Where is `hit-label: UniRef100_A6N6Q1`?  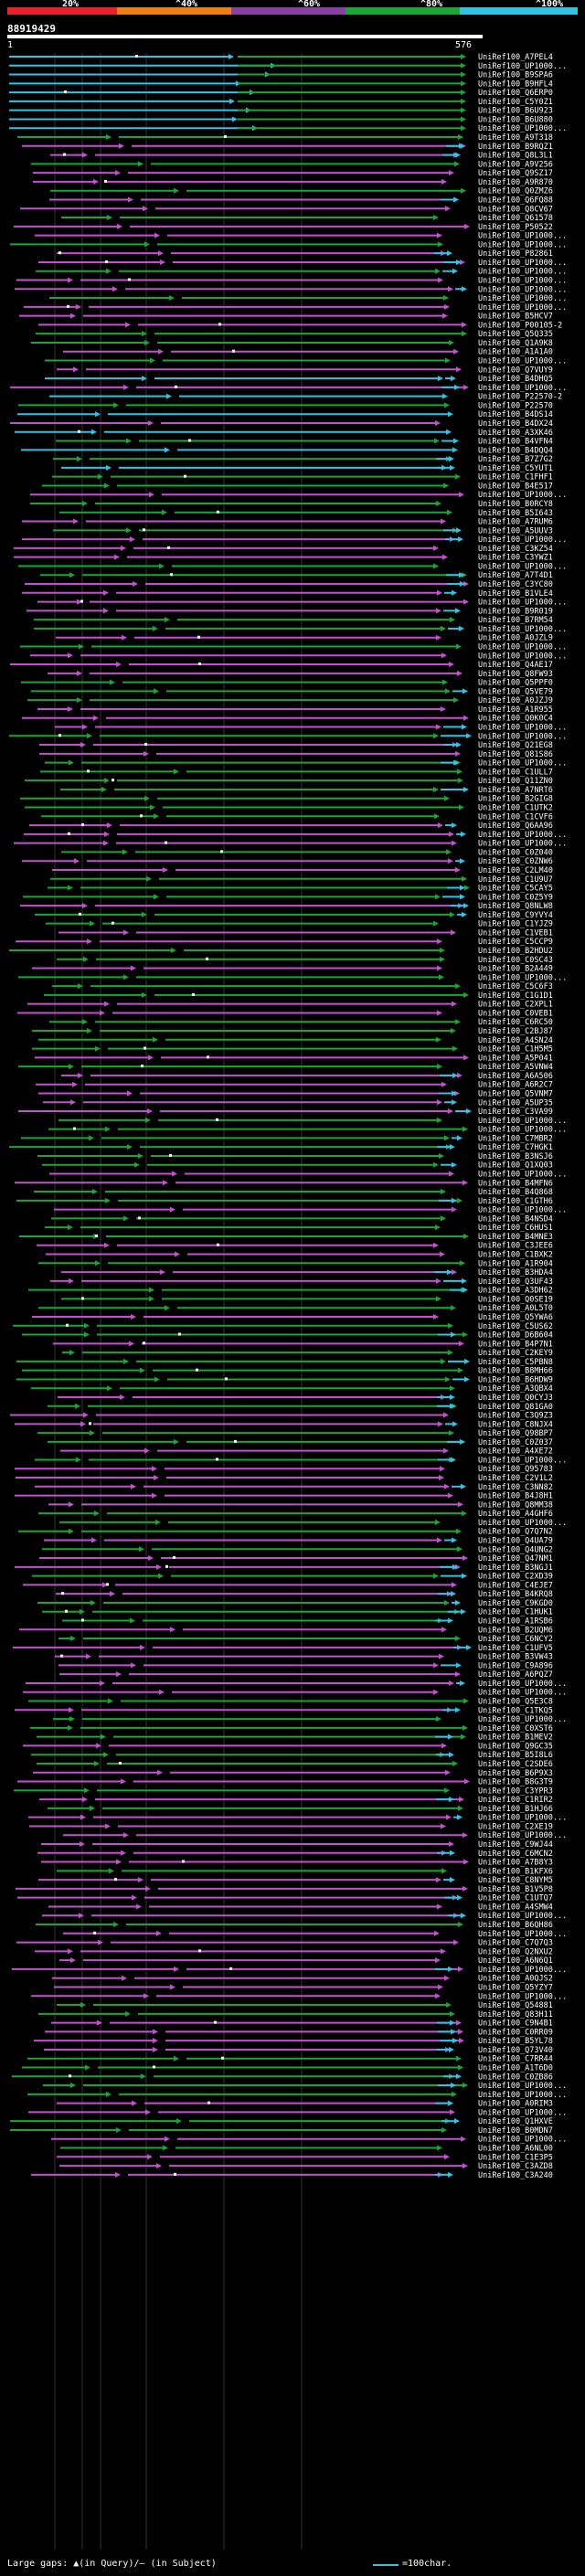
hit-label: UniRef100_A6N6Q1 is located at coordinates (515, 1961).